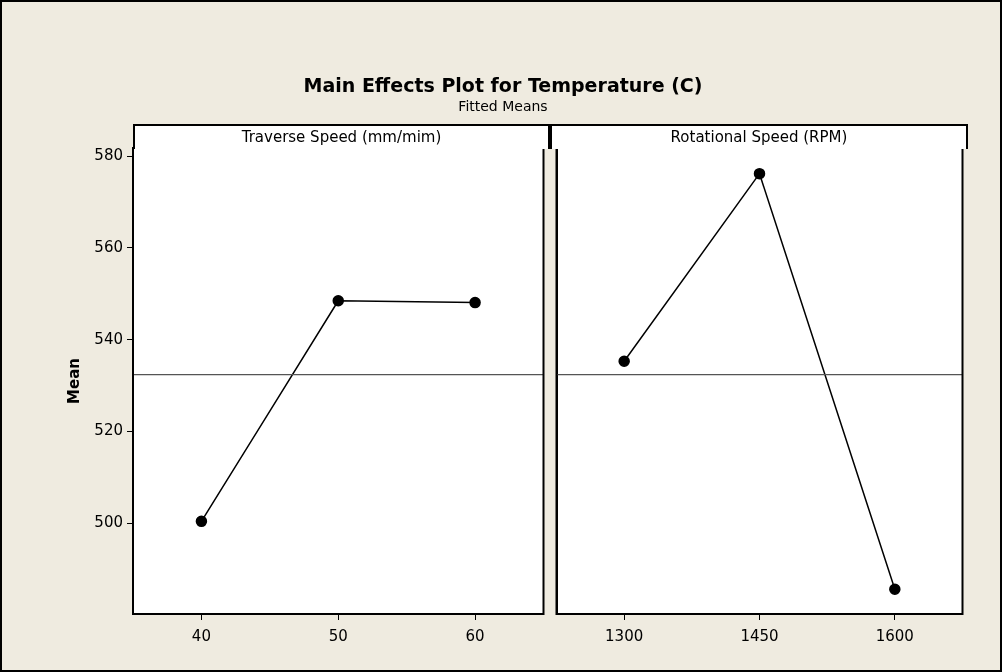 This screenshot has width=1002, height=672. Describe the element at coordinates (624, 635) in the screenshot. I see `x-tick-label: 1300` at that location.